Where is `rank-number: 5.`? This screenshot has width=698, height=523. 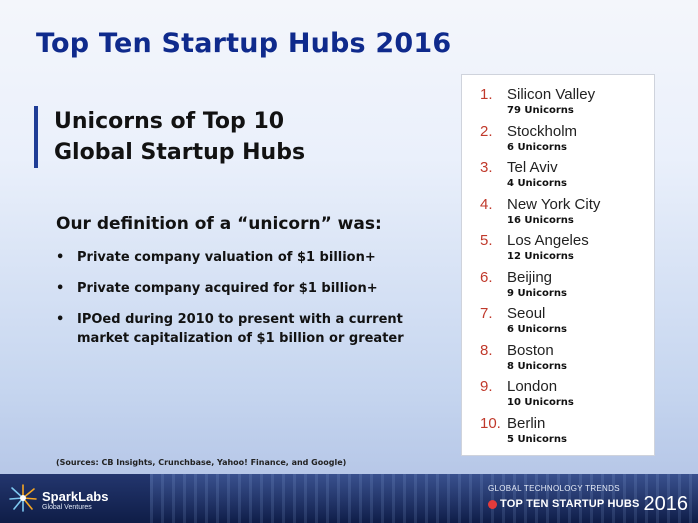
rank-number: 5. is located at coordinates (486, 240).